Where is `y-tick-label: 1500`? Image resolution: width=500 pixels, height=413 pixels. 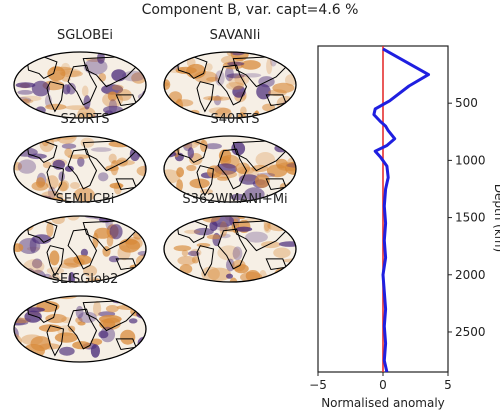 y-tick-label: 1500 is located at coordinates (470, 218).